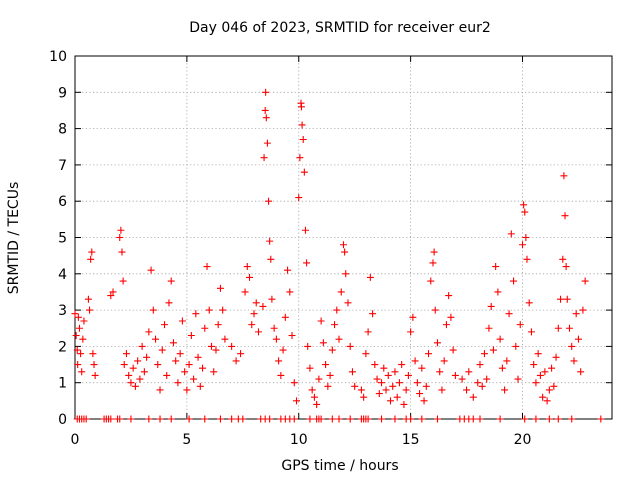  Describe the element at coordinates (62, 202) in the screenshot. I see `y-tick-label: 6` at that location.